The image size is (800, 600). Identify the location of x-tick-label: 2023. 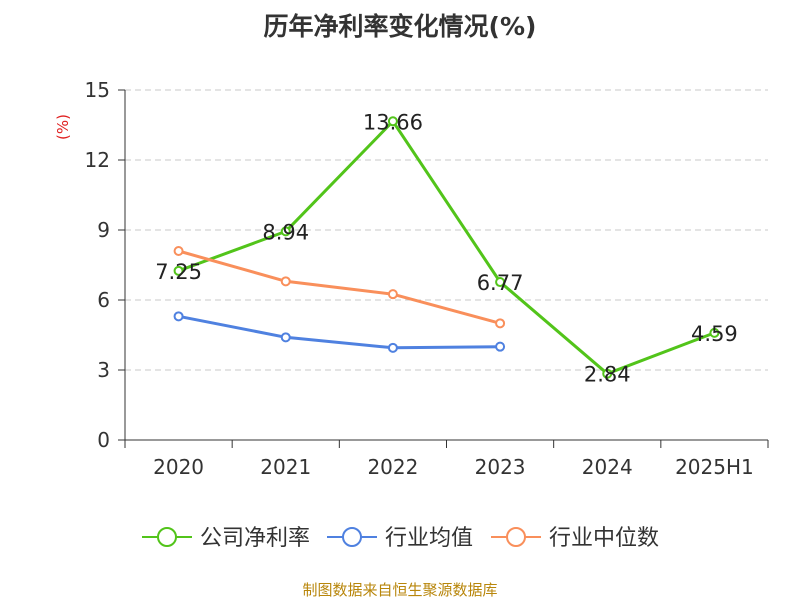
(500, 467).